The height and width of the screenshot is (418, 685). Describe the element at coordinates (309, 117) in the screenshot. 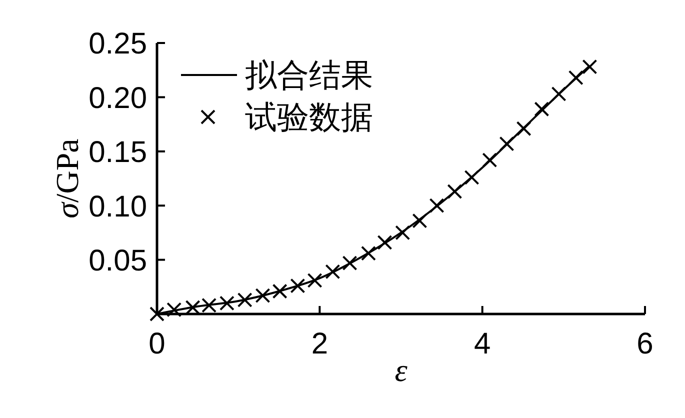

I see `legend-label: 试验数据` at that location.